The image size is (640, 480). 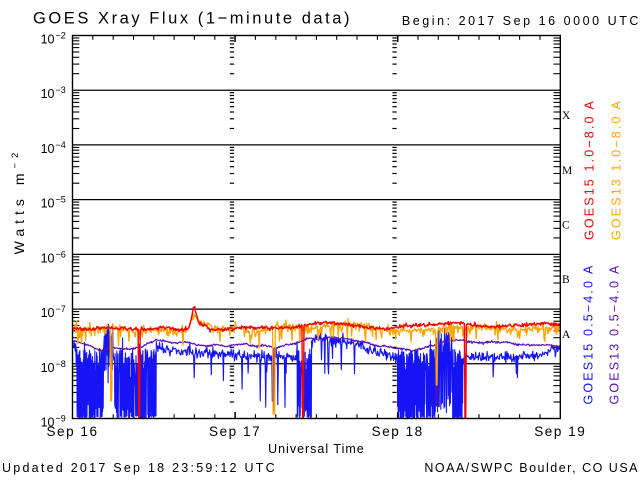 What do you see at coordinates (61, 254) in the screenshot?
I see `svg-text: −6` at bounding box center [61, 254].